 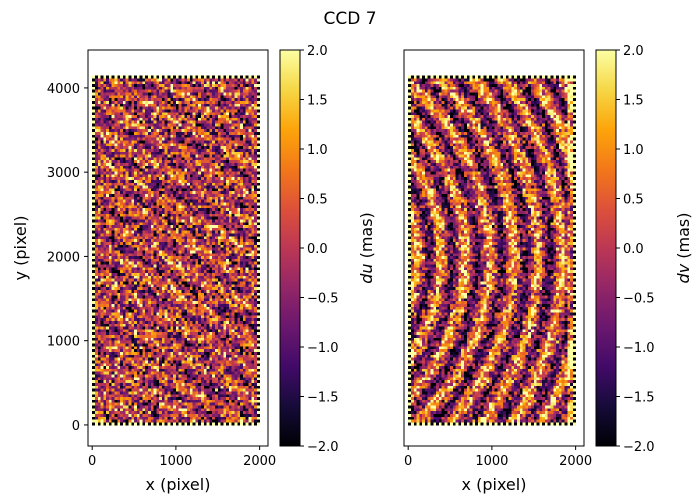 What do you see at coordinates (63, 173) in the screenshot?
I see `y-tick-label-du: 3000` at bounding box center [63, 173].